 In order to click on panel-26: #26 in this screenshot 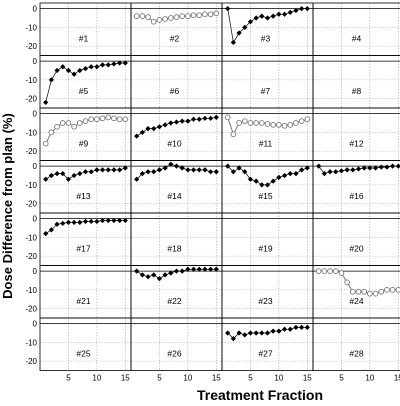, I will do `click(176, 344)`.